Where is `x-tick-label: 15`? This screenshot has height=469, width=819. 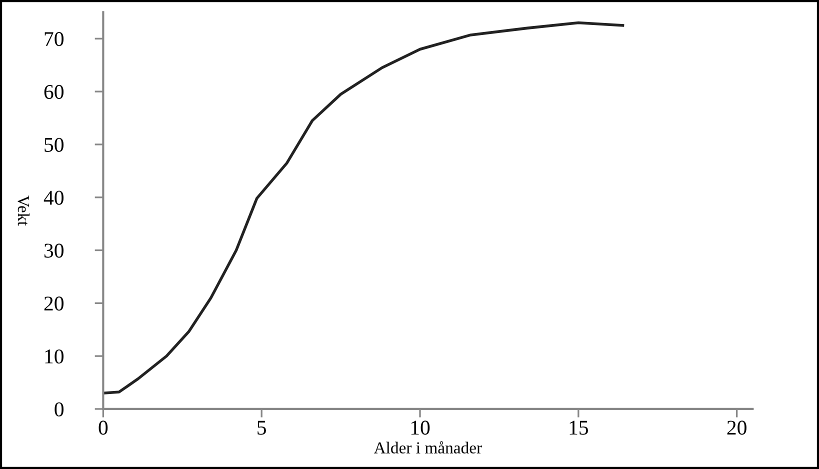
x-tick-label: 15 is located at coordinates (579, 427).